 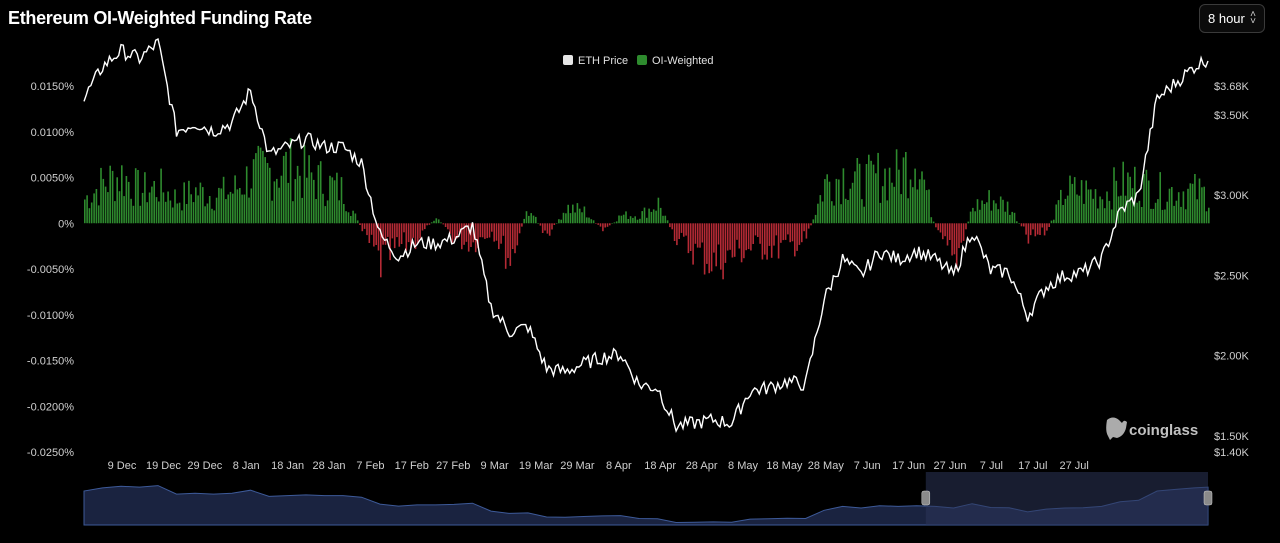 I want to click on navigator-handle-right, so click(x=1208, y=498).